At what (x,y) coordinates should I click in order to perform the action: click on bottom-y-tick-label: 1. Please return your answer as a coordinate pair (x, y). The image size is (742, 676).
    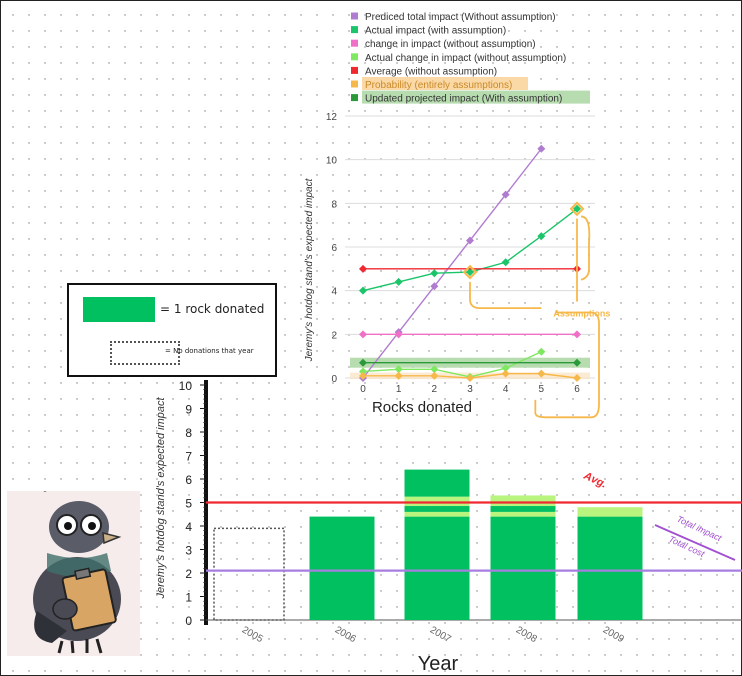
    Looking at the image, I should click on (188, 598).